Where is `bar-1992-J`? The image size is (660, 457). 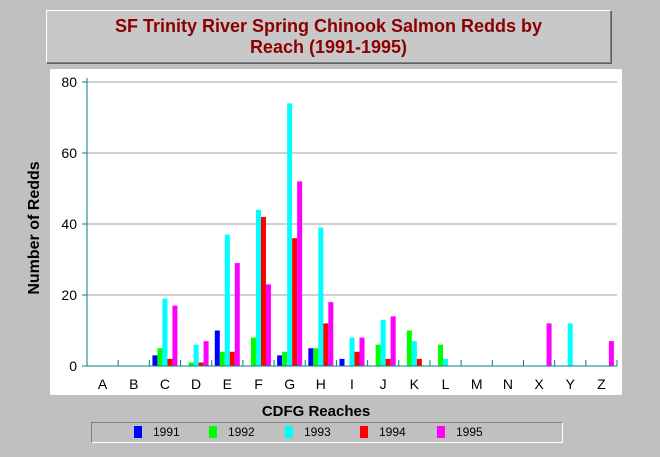 bar-1992-J is located at coordinates (378, 355).